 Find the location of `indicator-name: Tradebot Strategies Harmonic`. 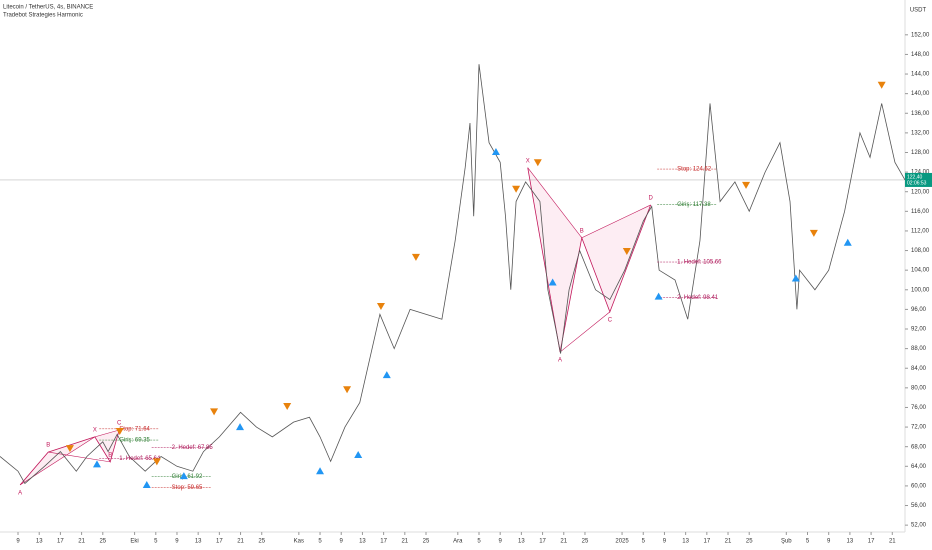

indicator-name: Tradebot Strategies Harmonic is located at coordinates (43, 16).